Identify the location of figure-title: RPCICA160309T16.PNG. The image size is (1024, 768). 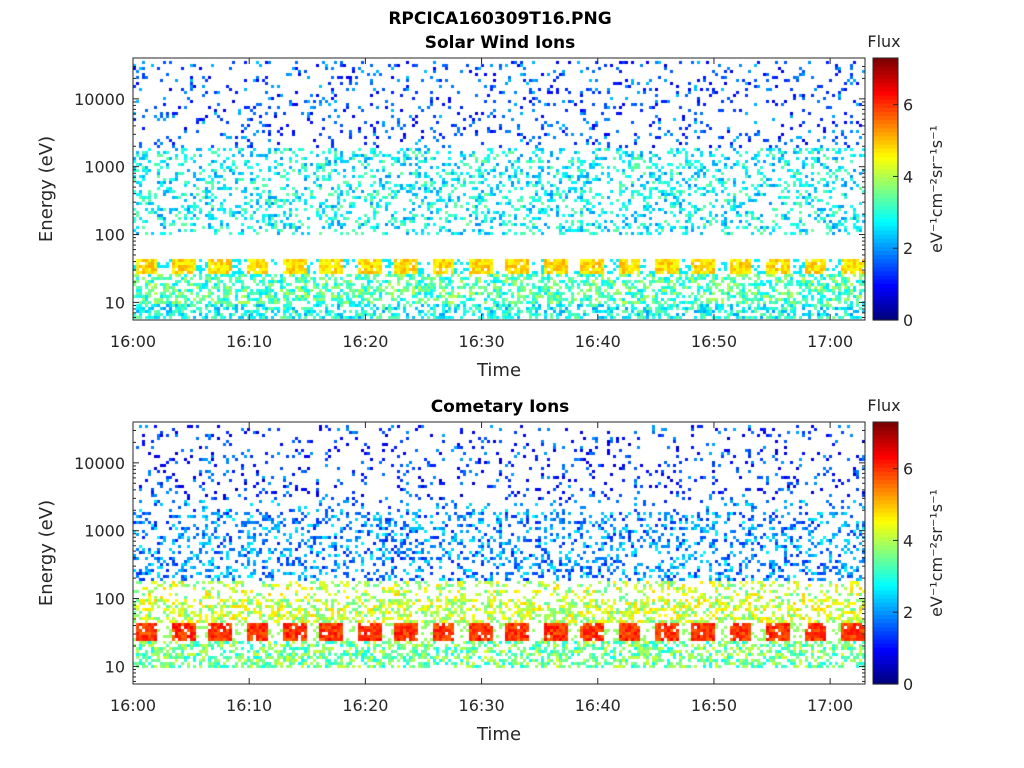
(499, 19).